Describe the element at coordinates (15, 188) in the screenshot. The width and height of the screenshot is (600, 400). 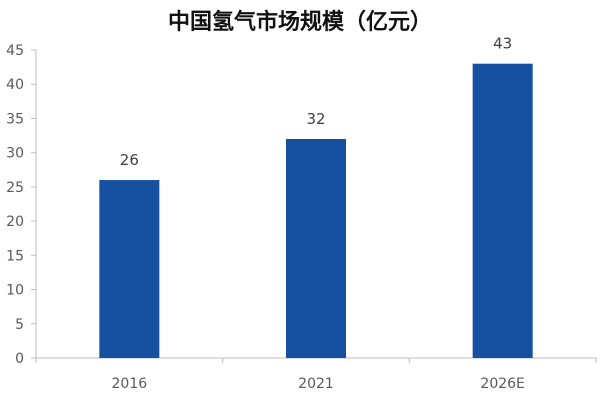
I see `y-tick-label: 25` at that location.